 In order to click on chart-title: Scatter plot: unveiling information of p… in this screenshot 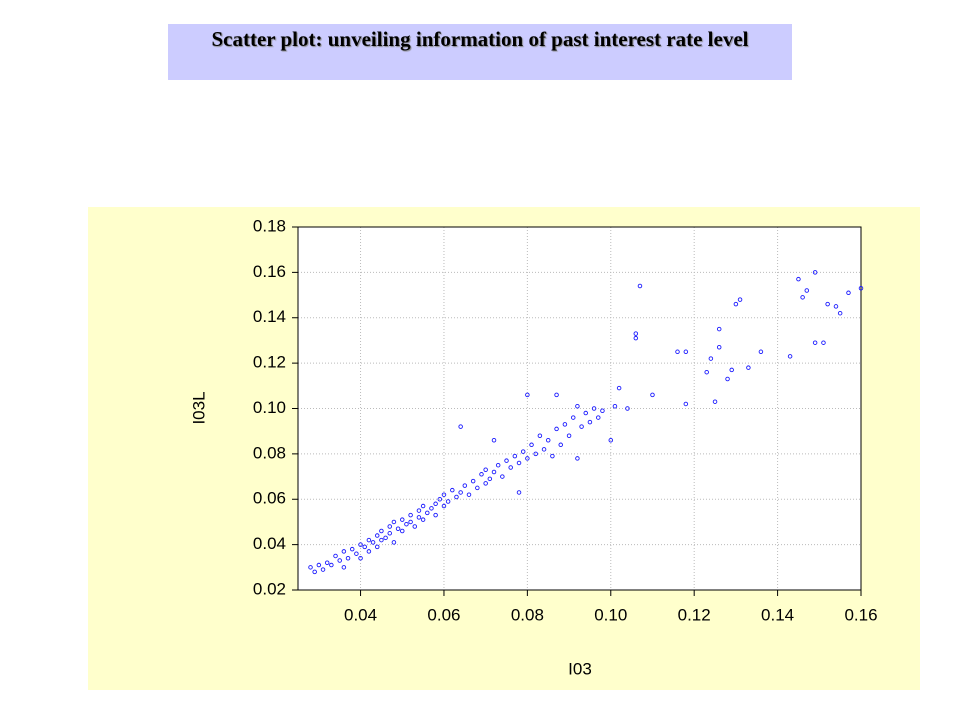, I will do `click(480, 52)`.